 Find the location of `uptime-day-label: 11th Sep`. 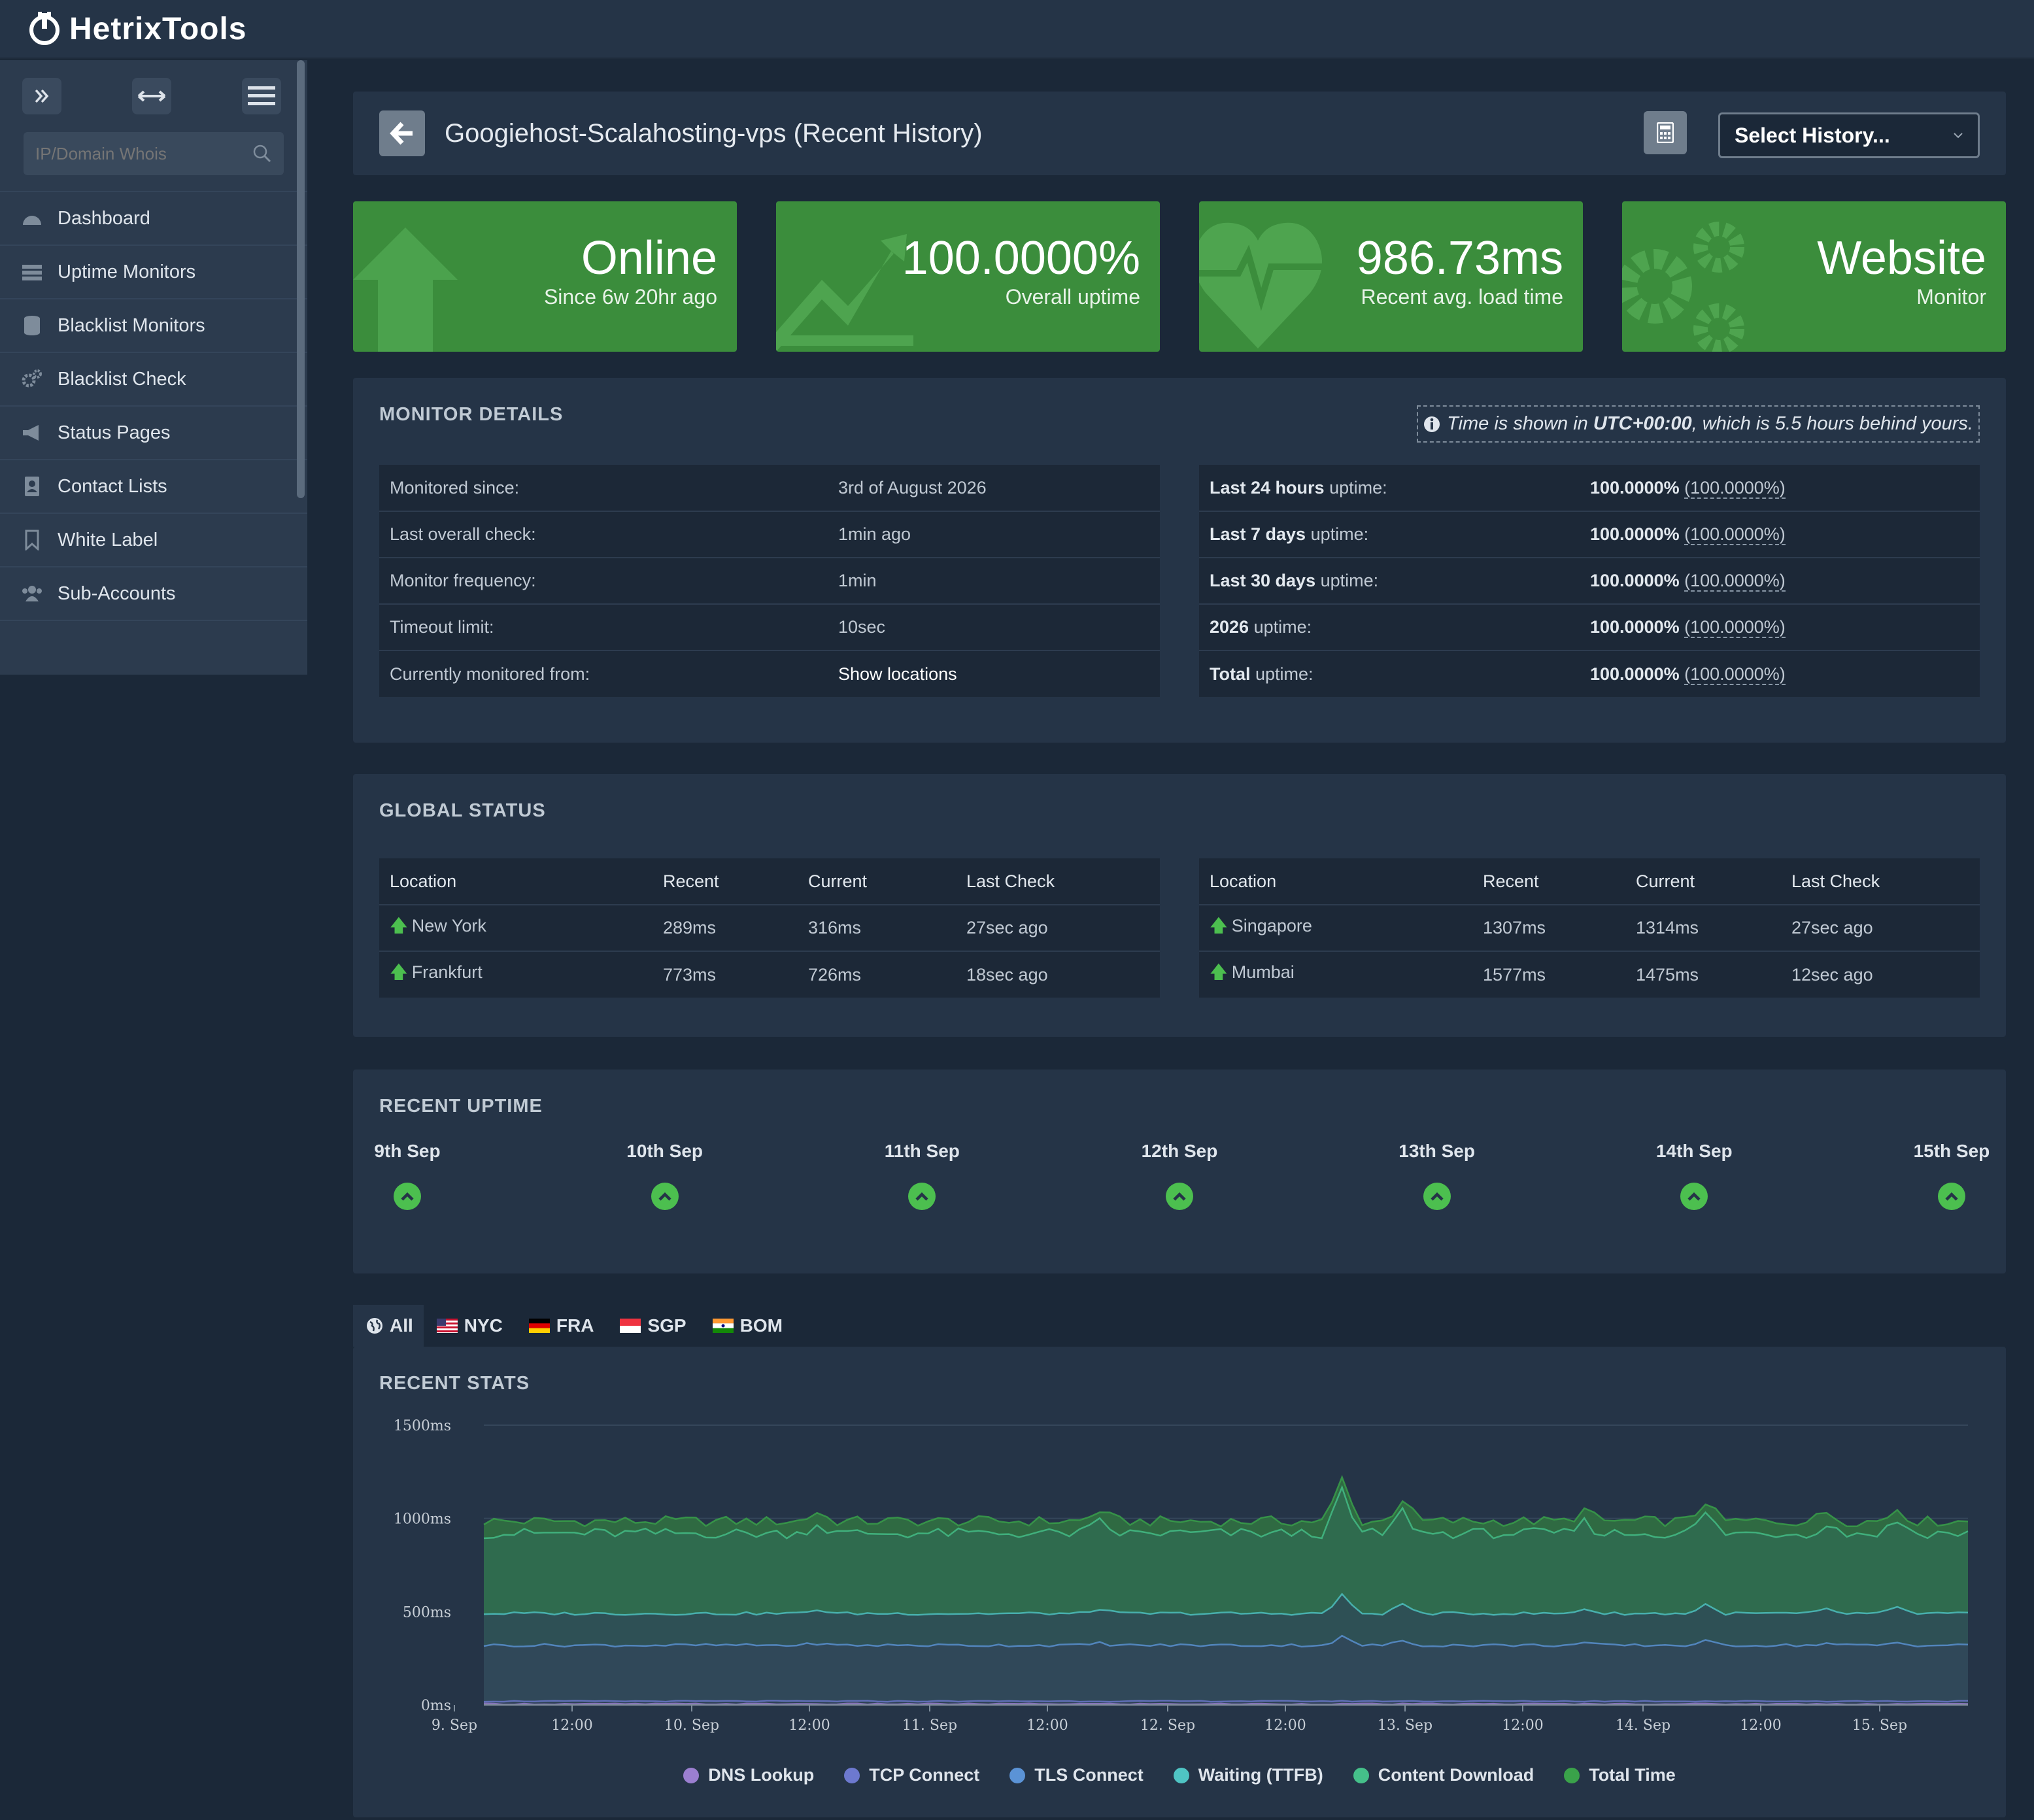

uptime-day-label: 11th Sep is located at coordinates (922, 1151).